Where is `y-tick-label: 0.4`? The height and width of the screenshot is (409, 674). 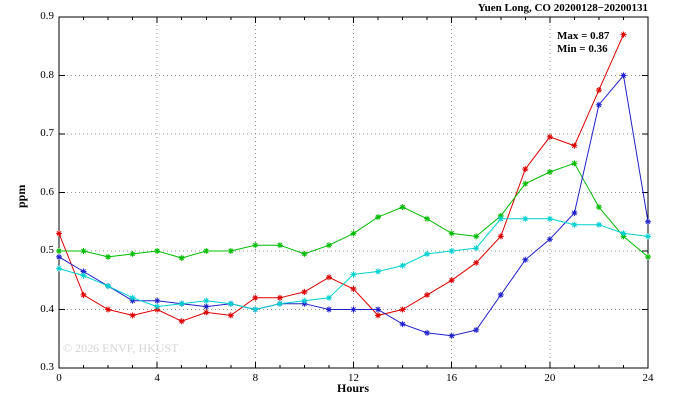 y-tick-label: 0.4 is located at coordinates (47, 308).